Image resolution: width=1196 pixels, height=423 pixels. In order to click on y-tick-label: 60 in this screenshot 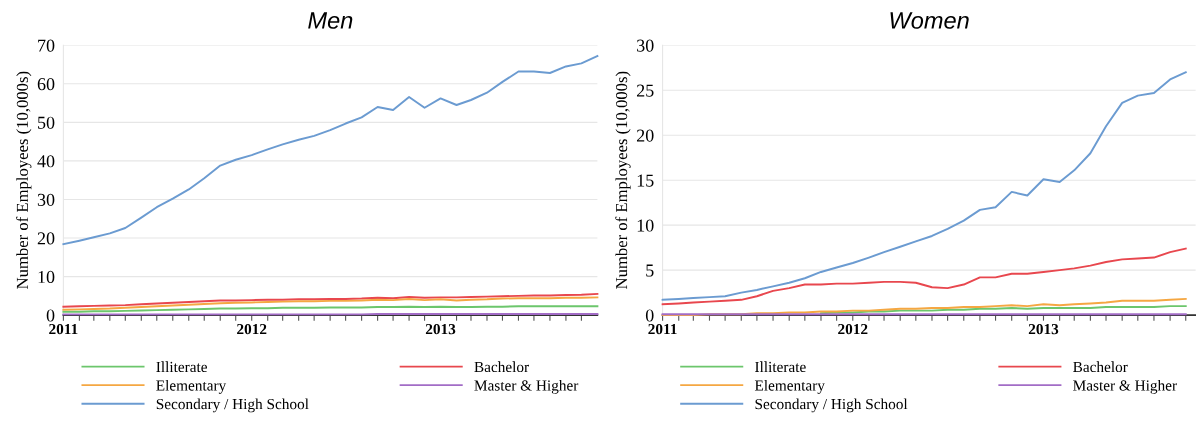, I will do `click(46, 84)`.